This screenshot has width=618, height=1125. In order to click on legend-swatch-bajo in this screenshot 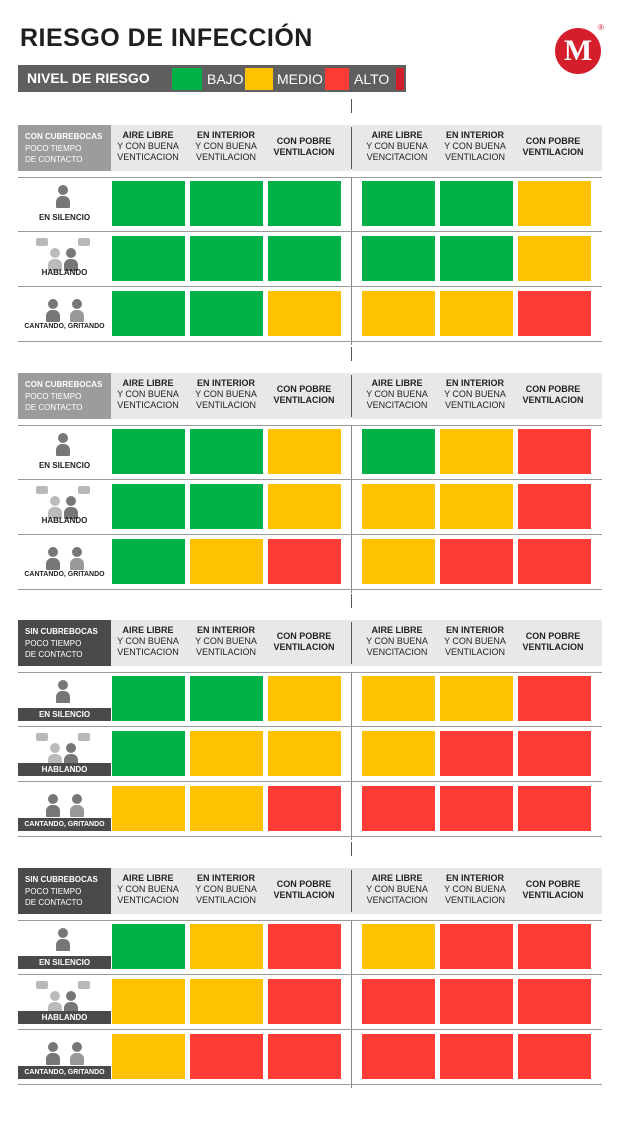, I will do `click(187, 79)`.